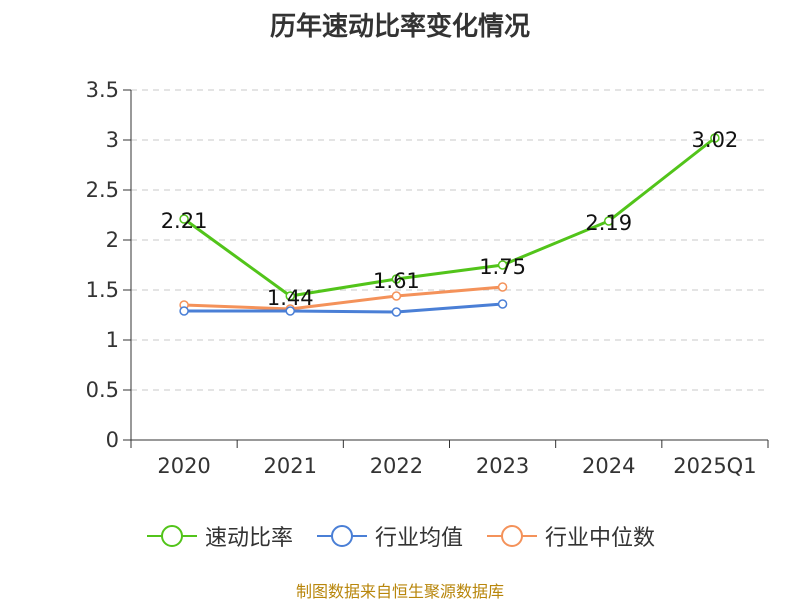 The height and width of the screenshot is (602, 800). I want to click on legend-label: 行业均值, so click(418, 538).